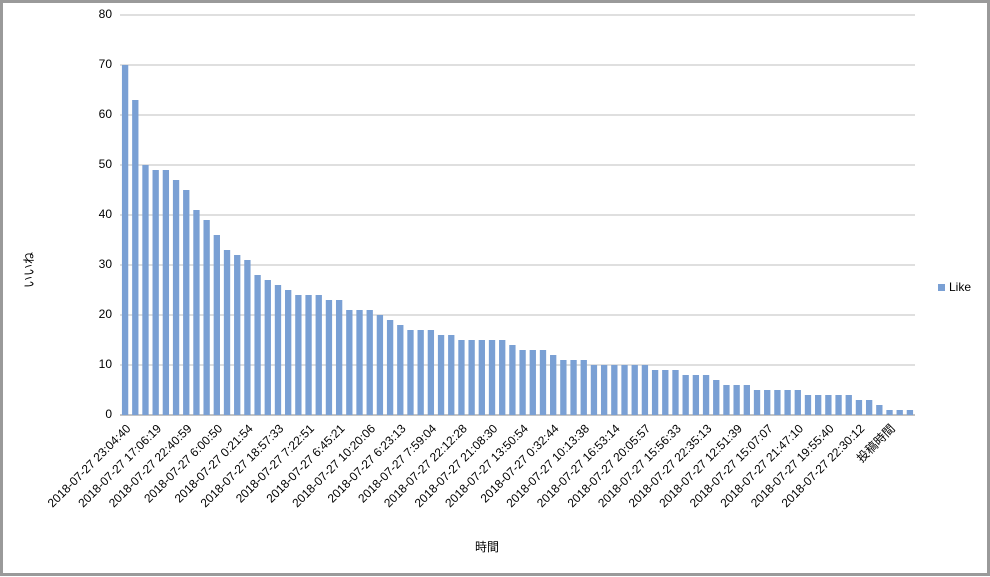 This screenshot has height=577, width=990. Describe the element at coordinates (106, 114) in the screenshot. I see `y-tick-label: 60` at that location.